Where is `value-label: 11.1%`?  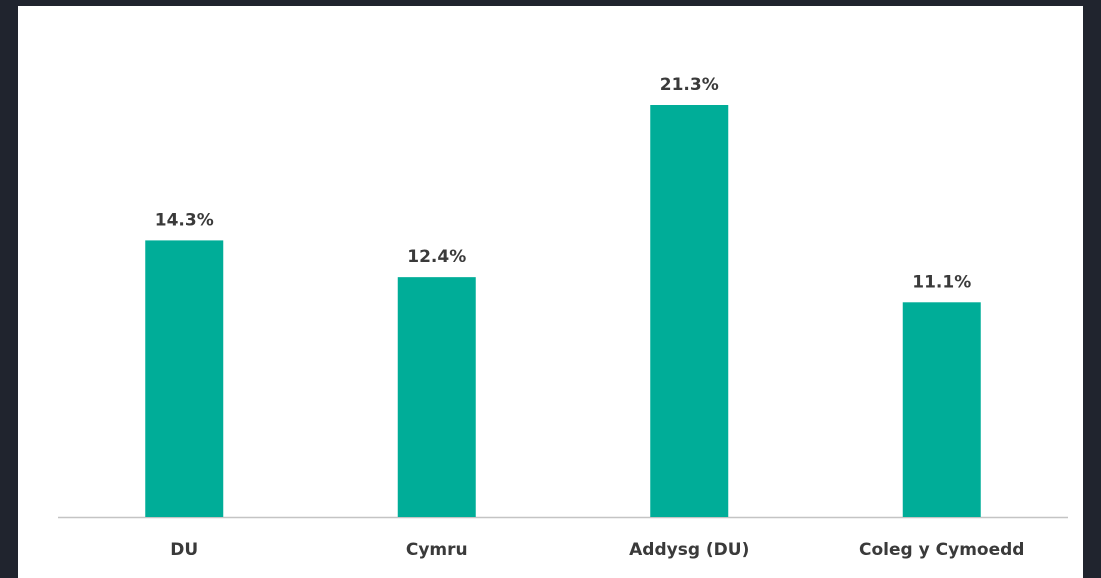
value-label: 11.1% is located at coordinates (941, 282).